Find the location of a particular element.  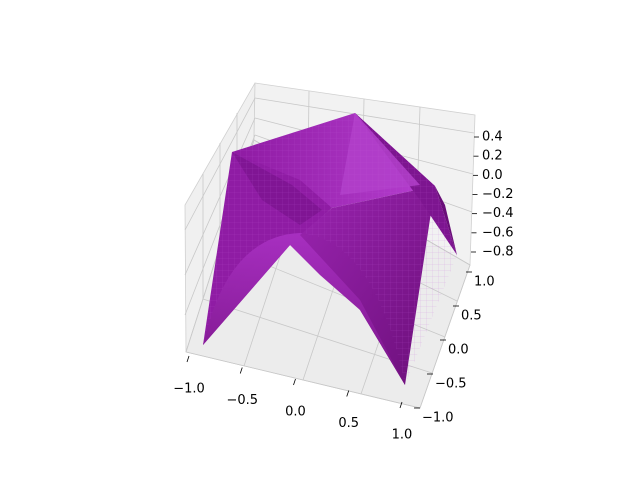

z-axis-tick-label: 0.4 is located at coordinates (492, 137).